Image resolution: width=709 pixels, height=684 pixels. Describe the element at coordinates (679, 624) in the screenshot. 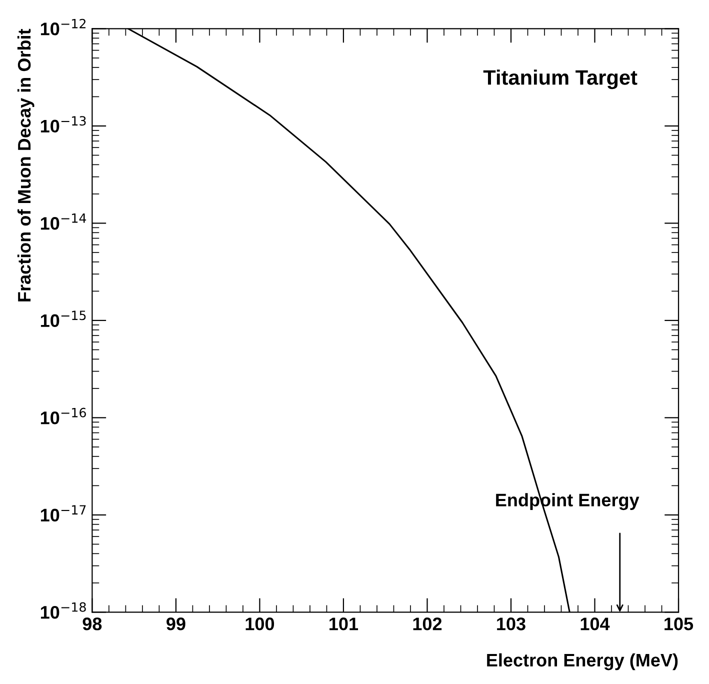

I see `x-tick-label: 105` at that location.